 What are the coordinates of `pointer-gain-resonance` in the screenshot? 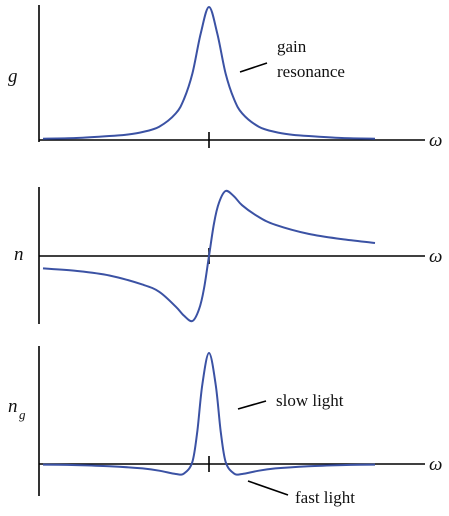 It's located at (253, 67).